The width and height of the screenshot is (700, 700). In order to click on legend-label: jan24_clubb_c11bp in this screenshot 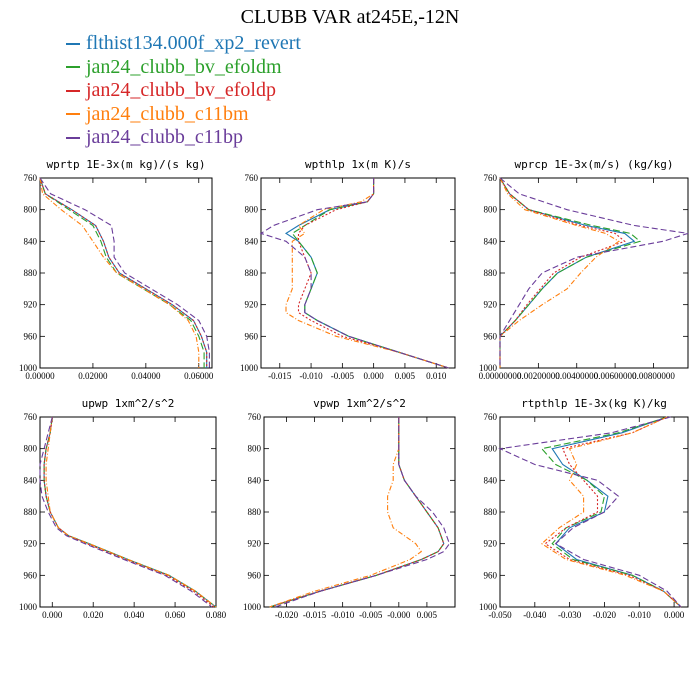, I will do `click(165, 137)`.